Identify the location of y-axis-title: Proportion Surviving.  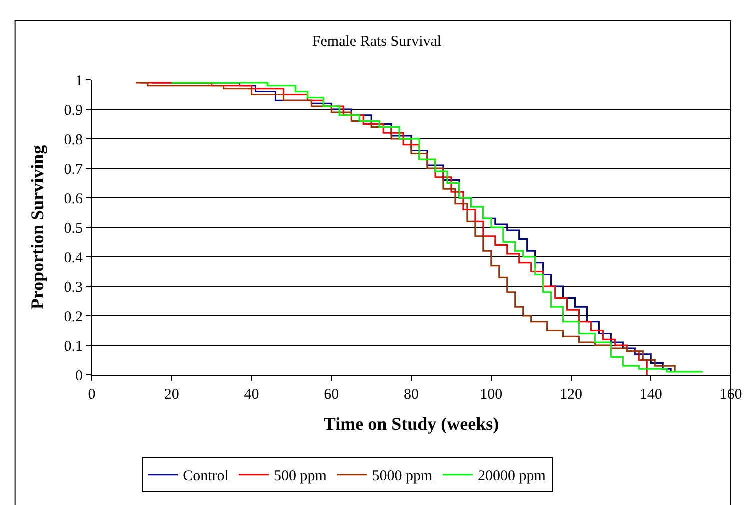
(37, 227).